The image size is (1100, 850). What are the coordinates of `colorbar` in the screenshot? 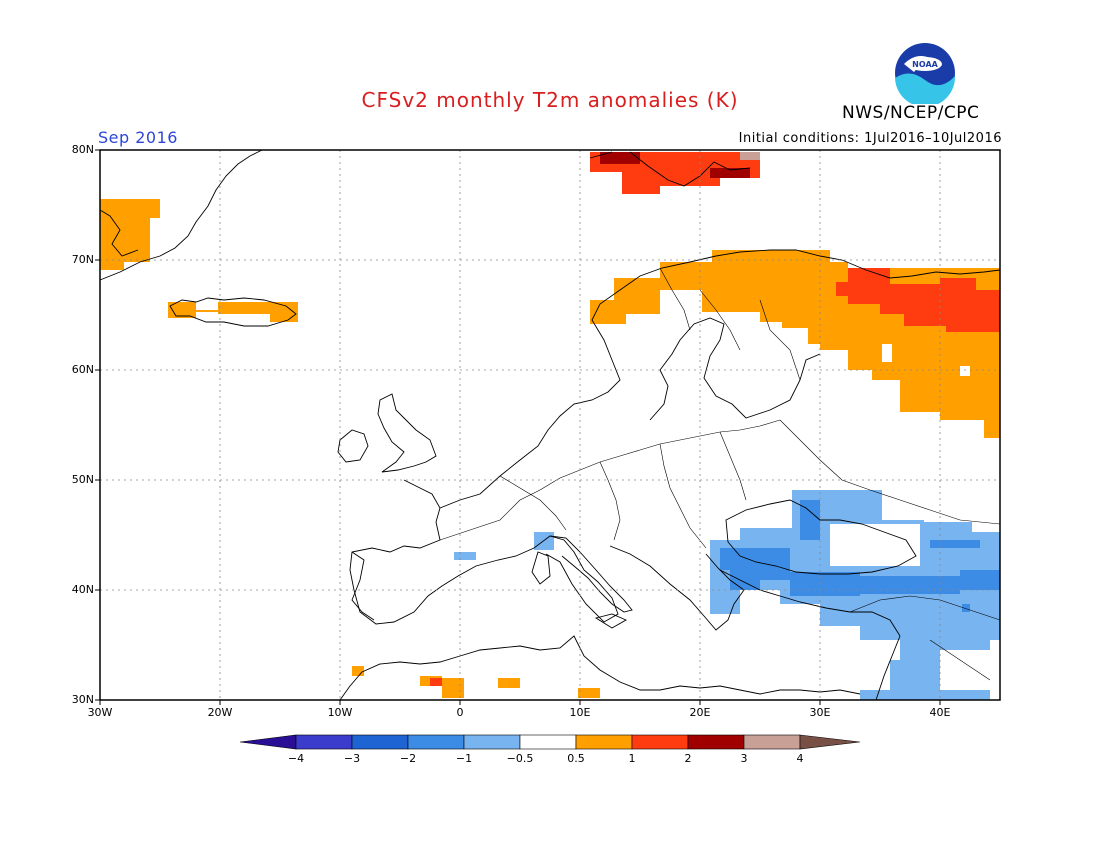 It's located at (550, 742).